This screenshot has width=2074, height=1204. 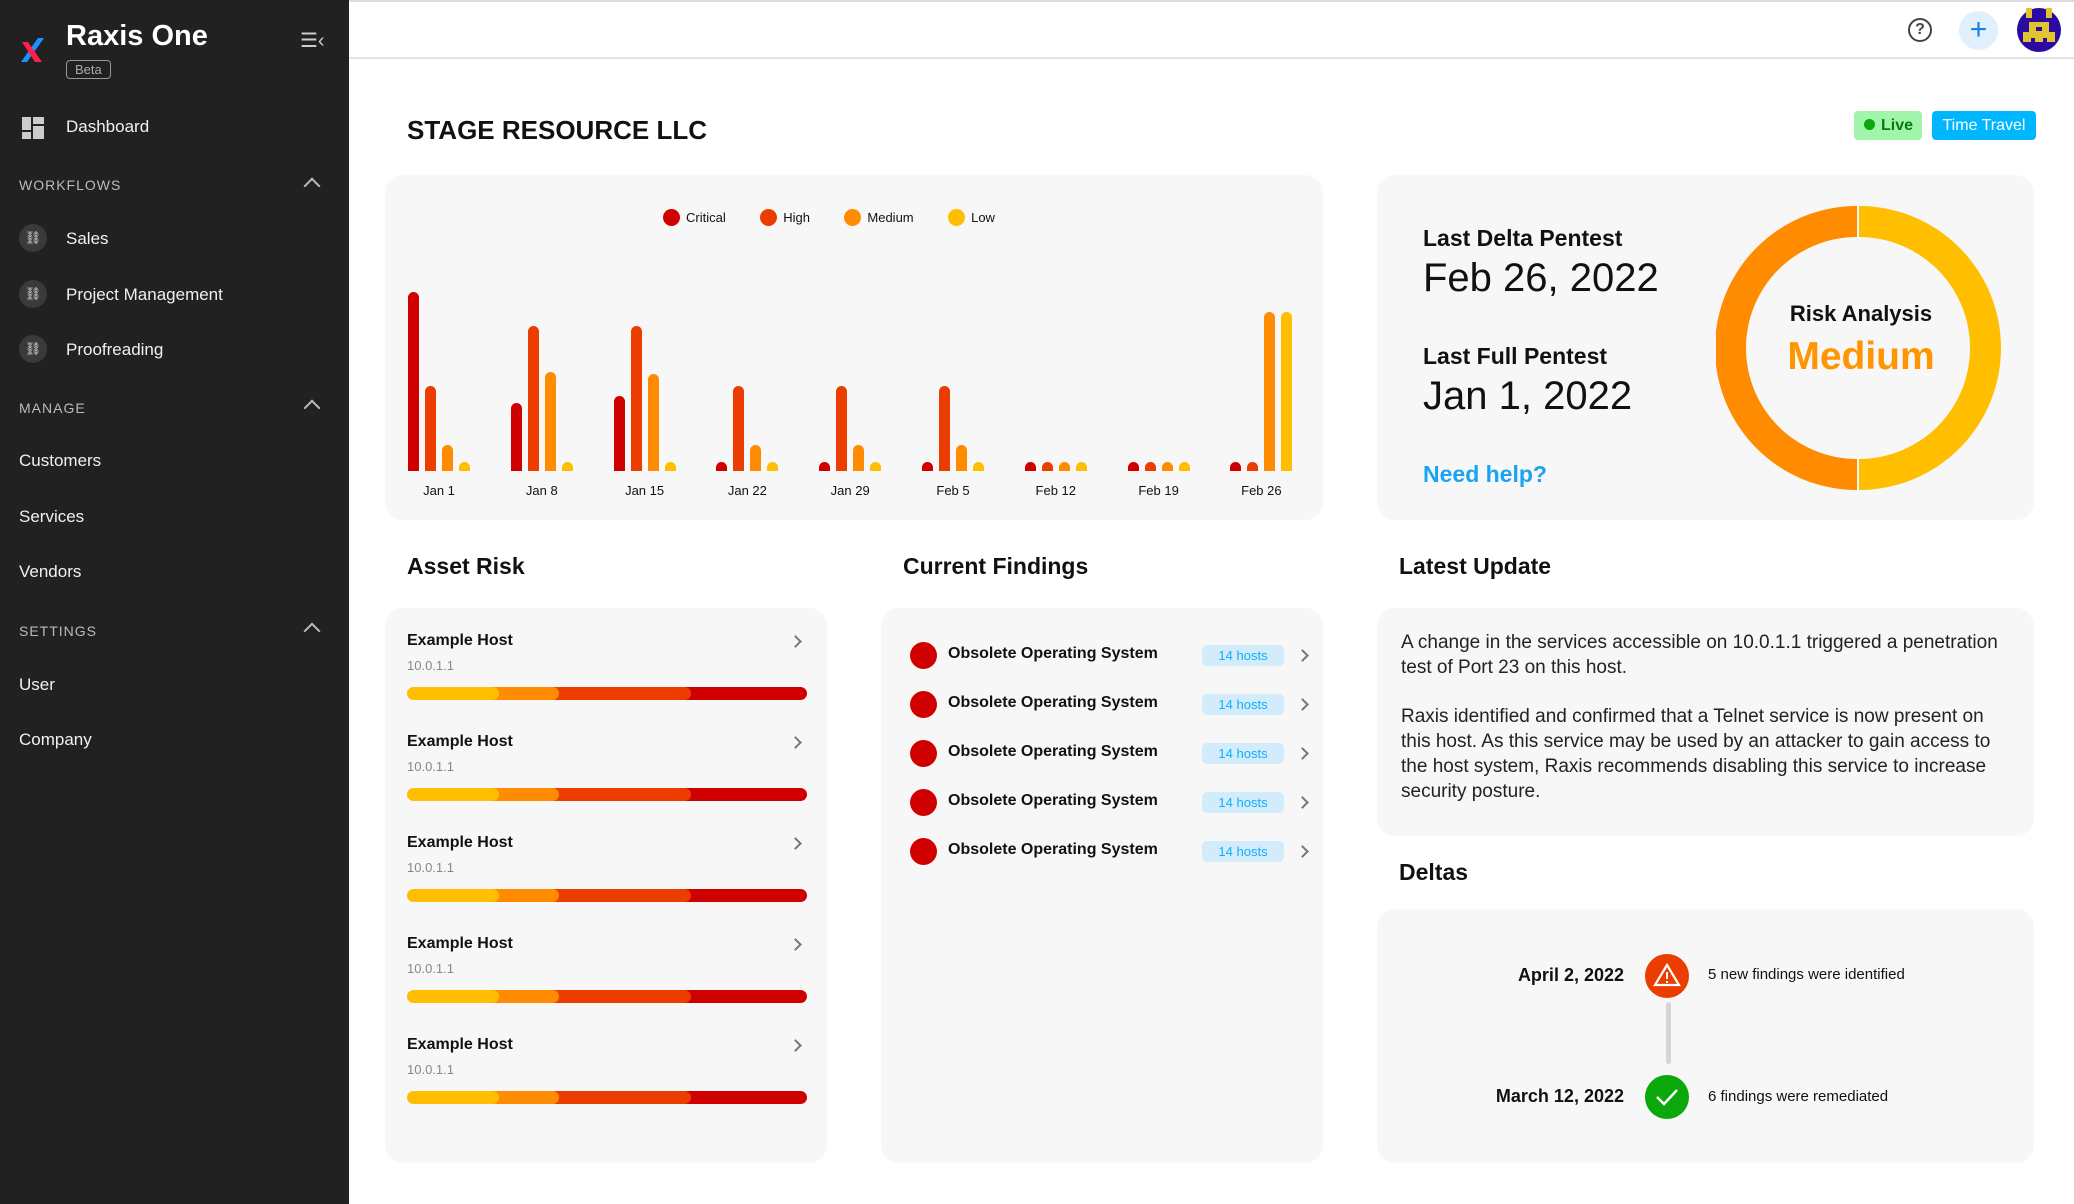 I want to click on x-tick-label: Feb 12, so click(x=1056, y=490).